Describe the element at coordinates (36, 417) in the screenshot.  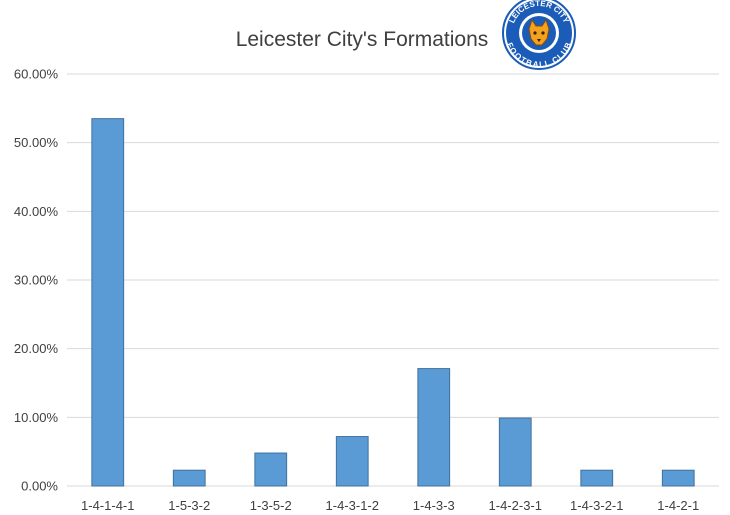
I see `y-tick-label: 10.00%` at that location.